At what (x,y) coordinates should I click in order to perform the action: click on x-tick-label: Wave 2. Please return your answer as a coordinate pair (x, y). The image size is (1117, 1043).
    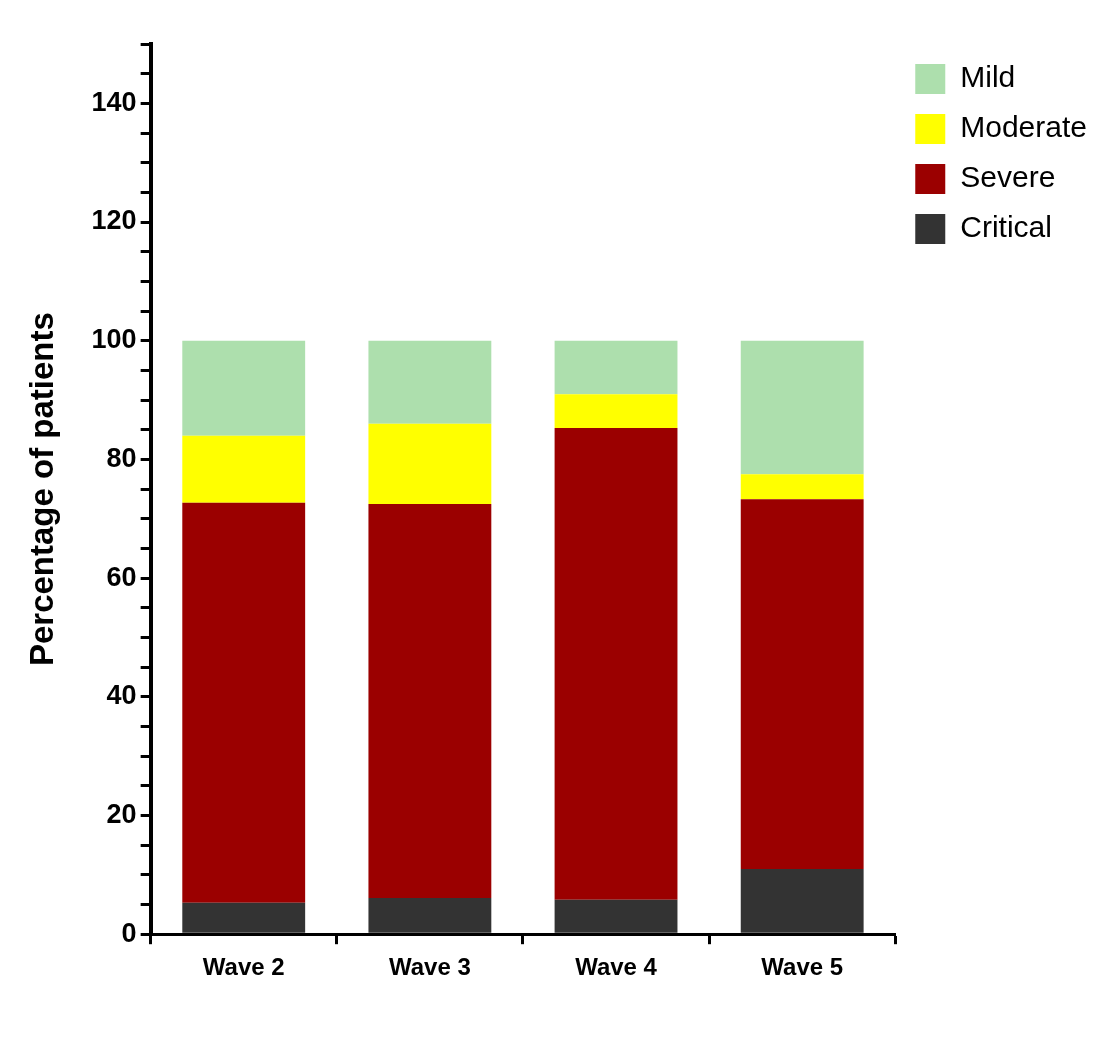
    Looking at the image, I should click on (243, 967).